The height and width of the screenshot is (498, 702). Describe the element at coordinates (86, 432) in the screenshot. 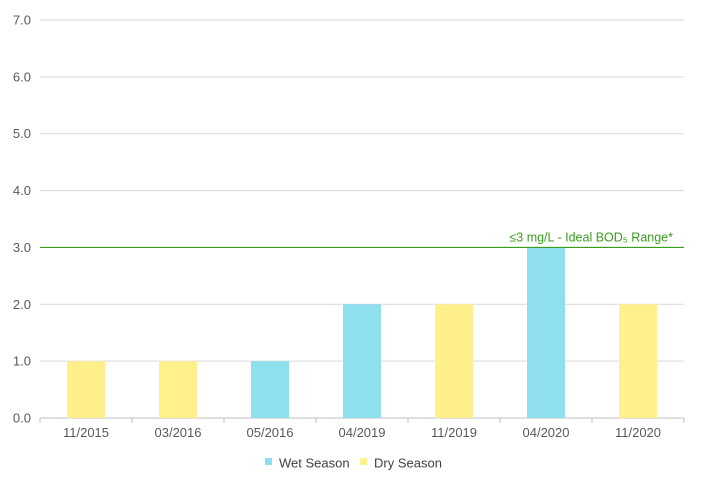

I see `x-tick-label: 11/2015` at that location.